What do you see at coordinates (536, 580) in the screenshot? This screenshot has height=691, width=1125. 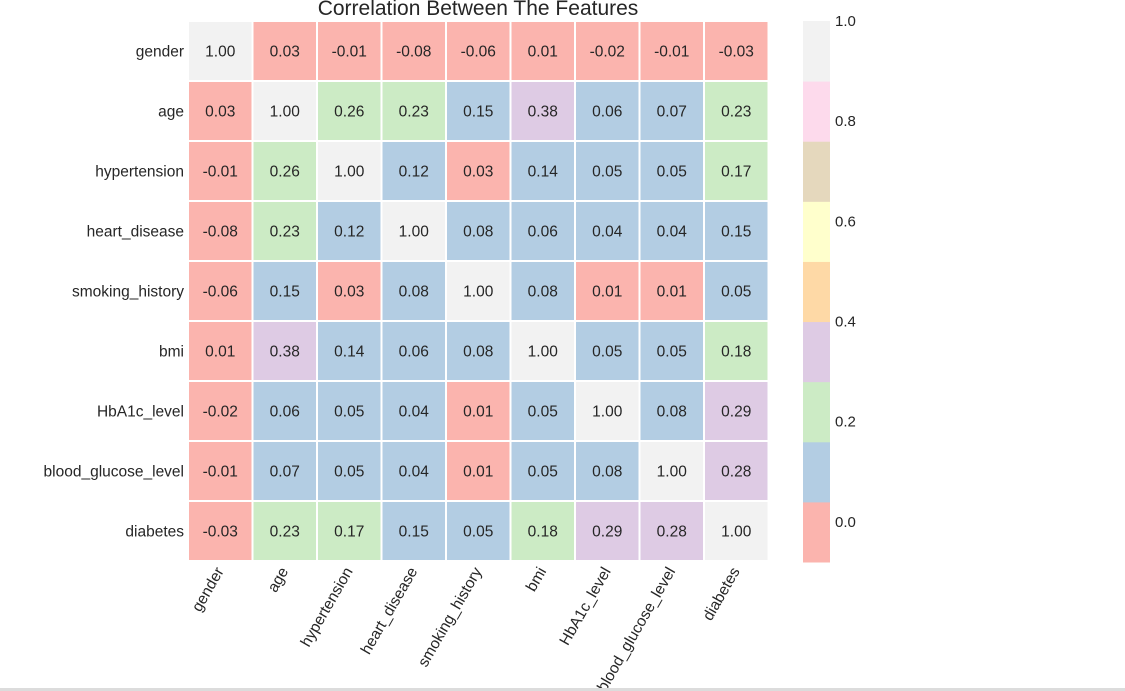 I see `x-tick-label: bmi` at bounding box center [536, 580].